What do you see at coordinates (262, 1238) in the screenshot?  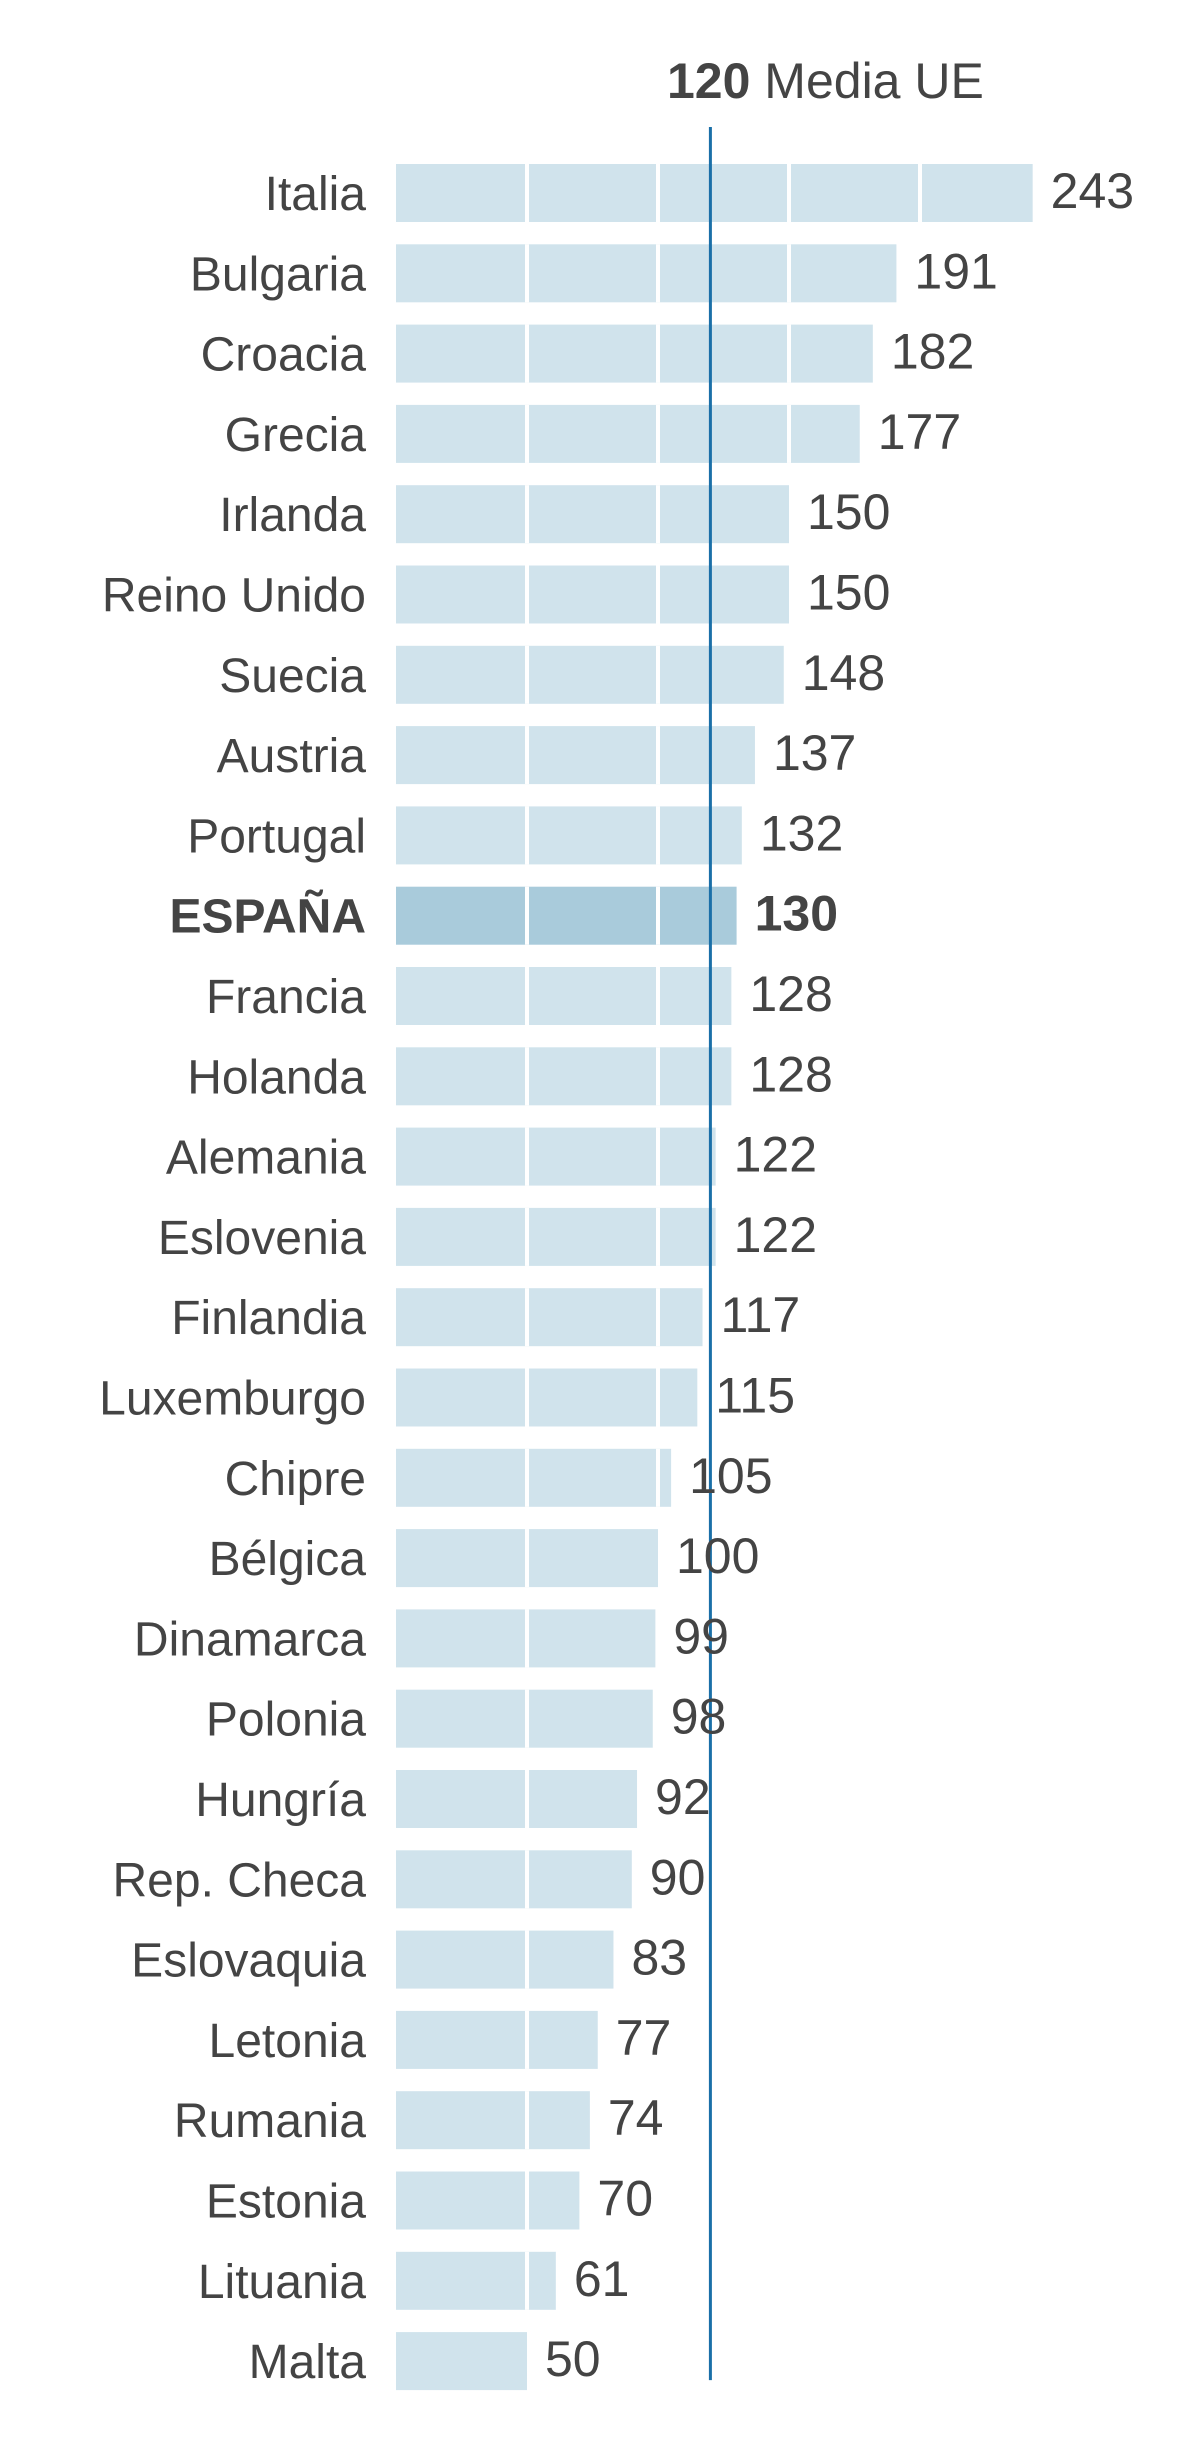 I see `category-label: Eslovenia` at bounding box center [262, 1238].